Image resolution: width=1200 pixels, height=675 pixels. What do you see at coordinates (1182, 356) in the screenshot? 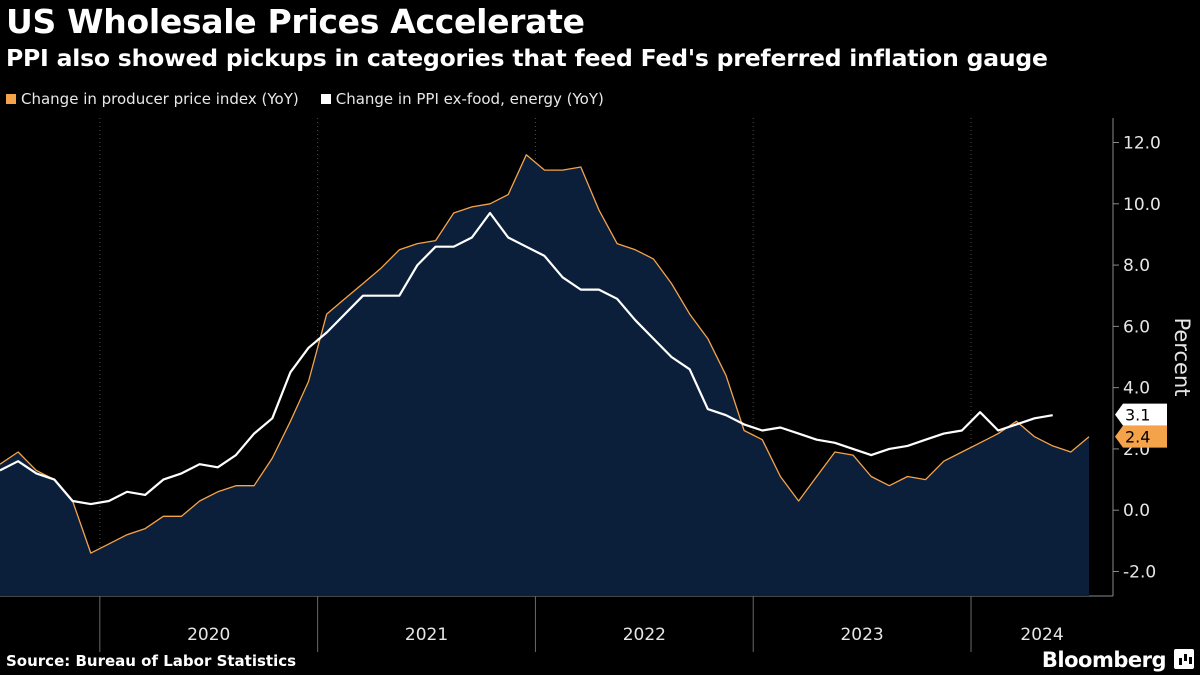
I see `y-axis-title: Percent` at bounding box center [1182, 356].